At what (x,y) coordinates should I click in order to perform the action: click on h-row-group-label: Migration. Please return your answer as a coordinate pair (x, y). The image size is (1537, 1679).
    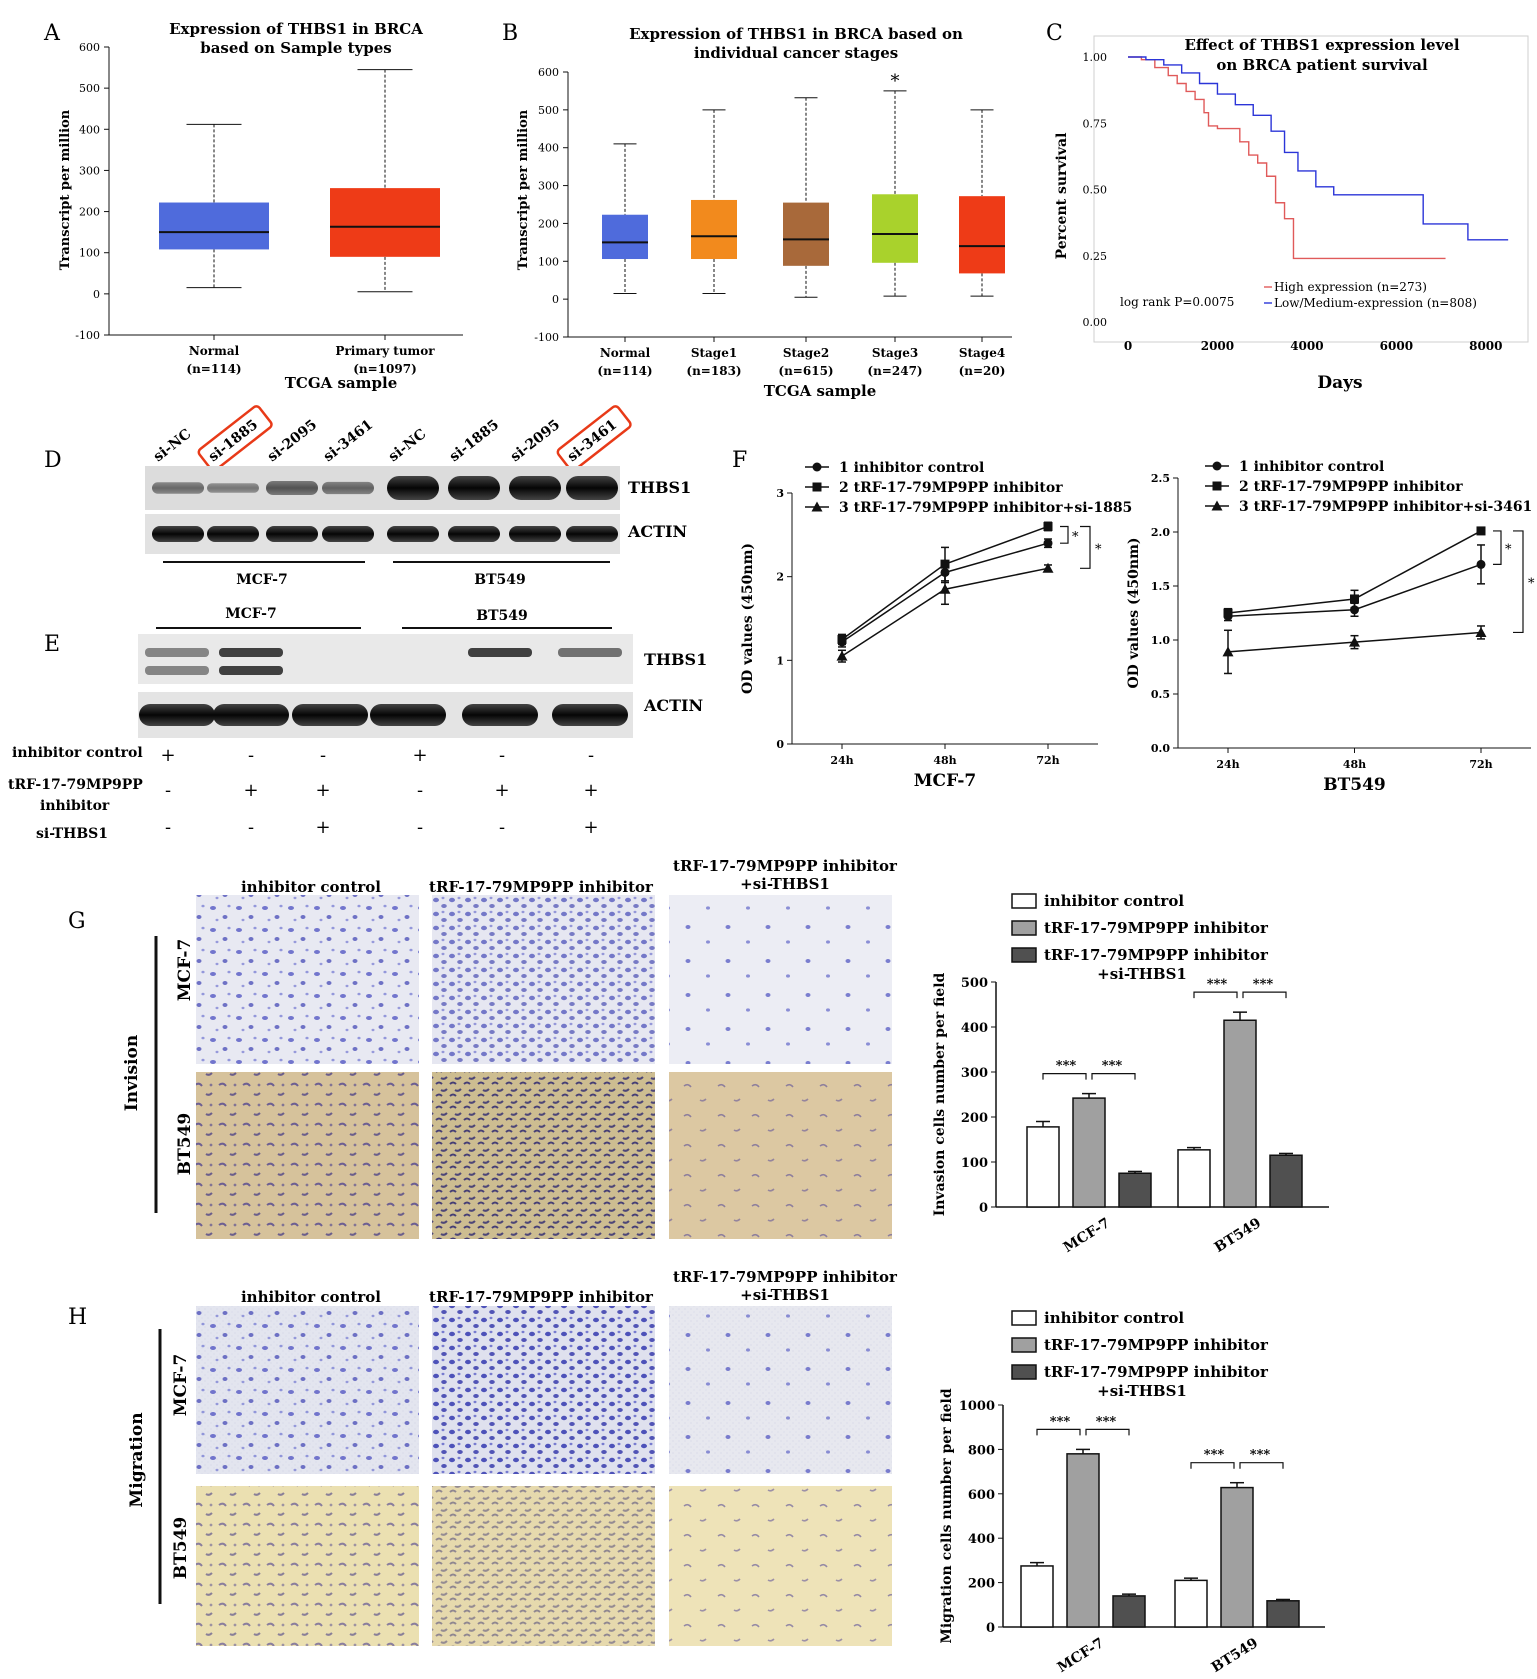
    Looking at the image, I should click on (137, 1459).